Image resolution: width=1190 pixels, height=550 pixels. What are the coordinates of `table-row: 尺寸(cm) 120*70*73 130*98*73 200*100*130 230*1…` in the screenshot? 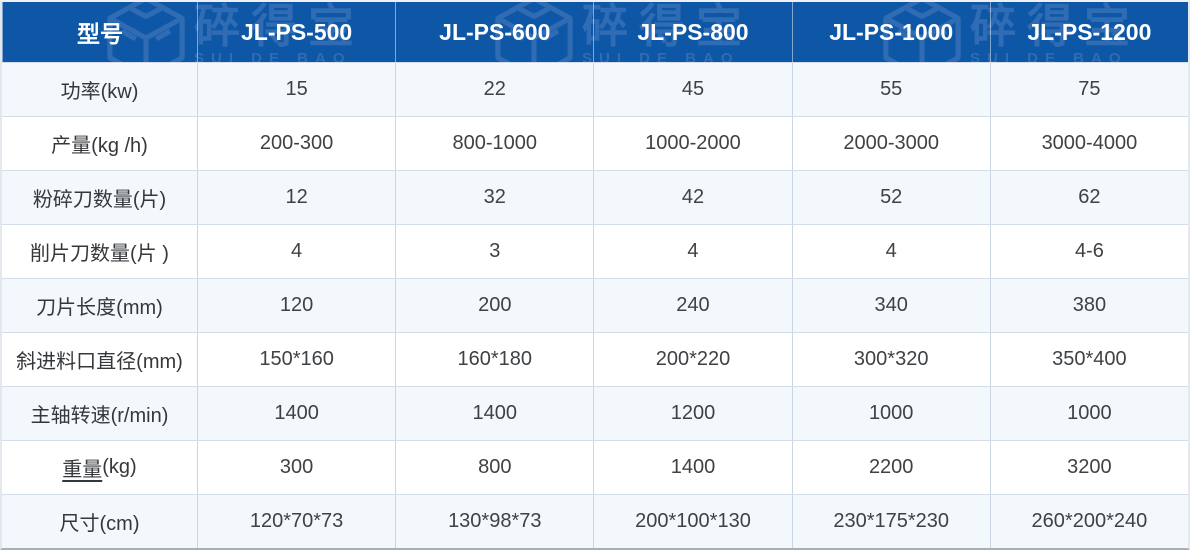 It's located at (595, 521).